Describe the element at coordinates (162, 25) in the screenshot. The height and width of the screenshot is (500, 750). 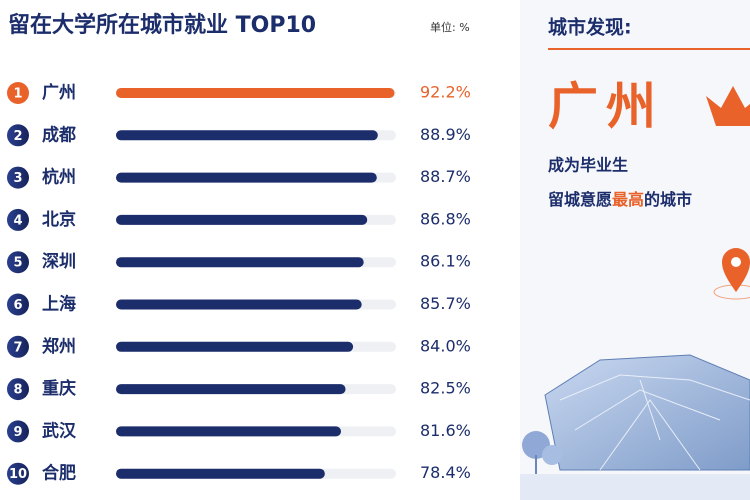
I see `chart-title: 留在大学所在城市就业 TOP10` at that location.